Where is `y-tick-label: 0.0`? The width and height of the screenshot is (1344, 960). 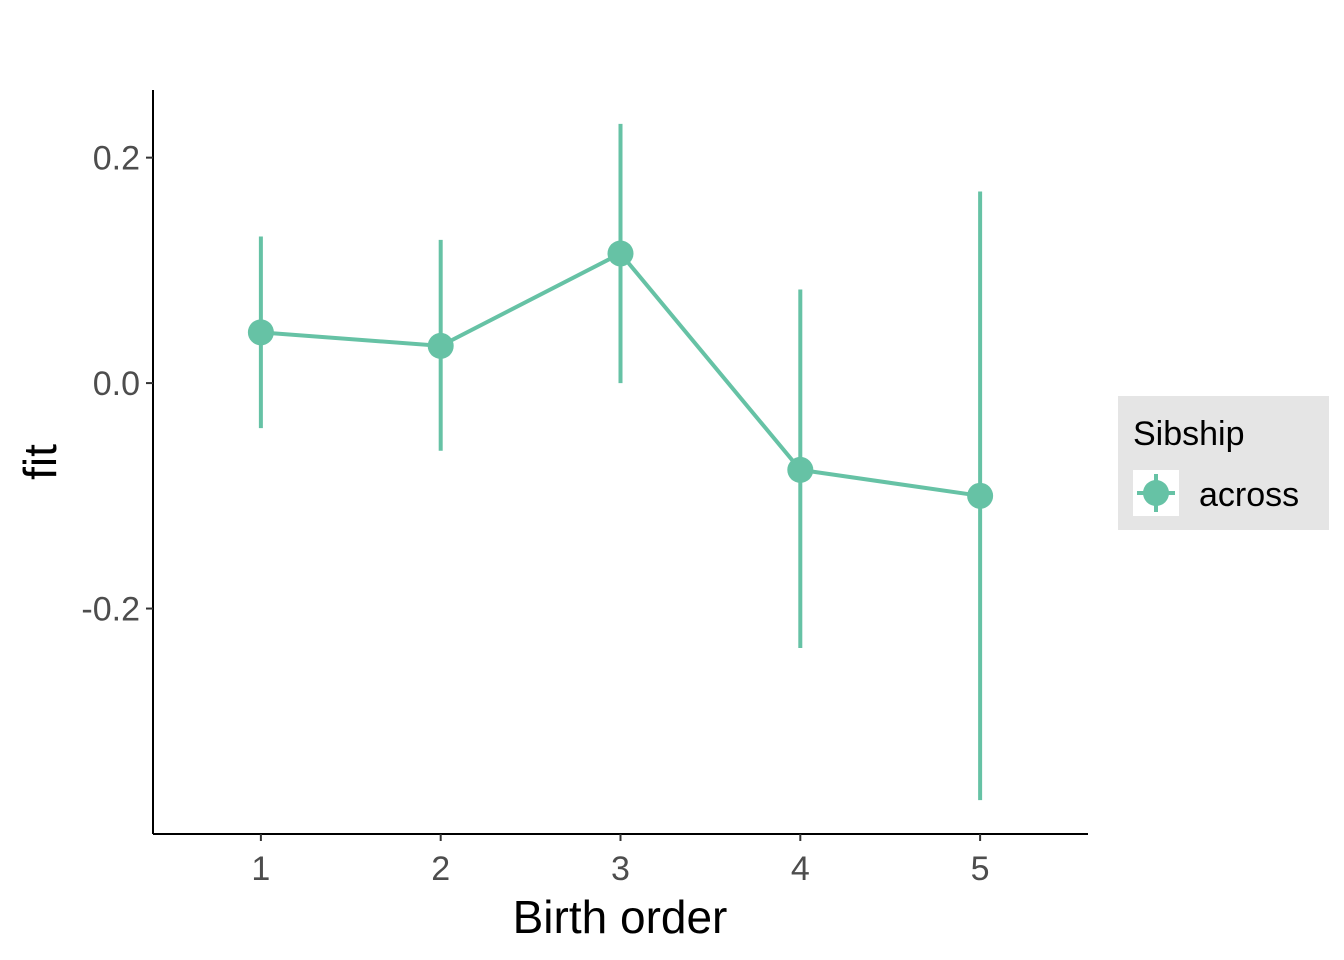
y-tick-label: 0.0 is located at coordinates (116, 384).